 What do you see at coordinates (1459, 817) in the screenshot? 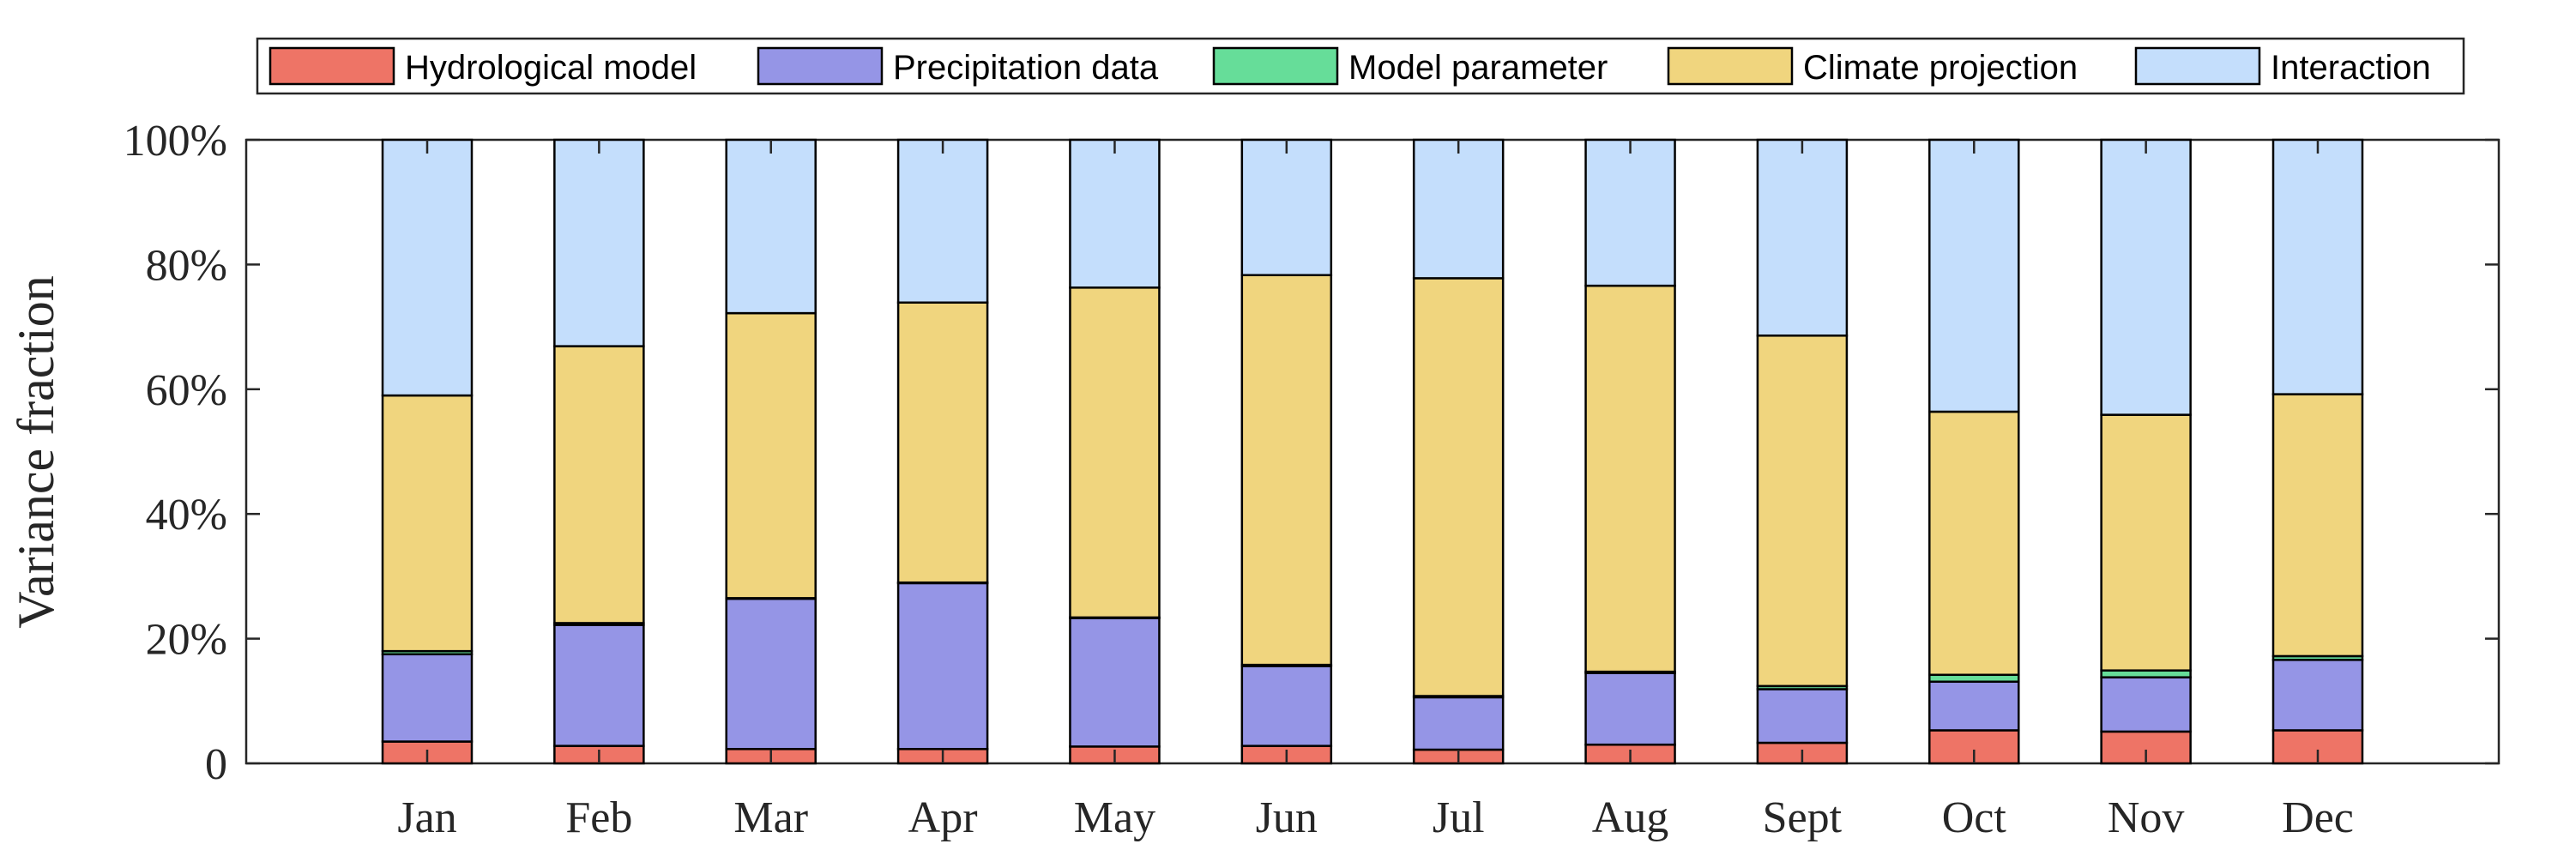
I see `x-tick-label-jul: Jul` at bounding box center [1459, 817].